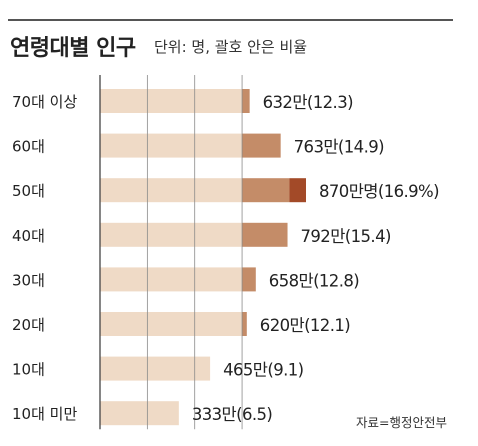  I want to click on value-label-7: 333만(6.5), so click(232, 414).